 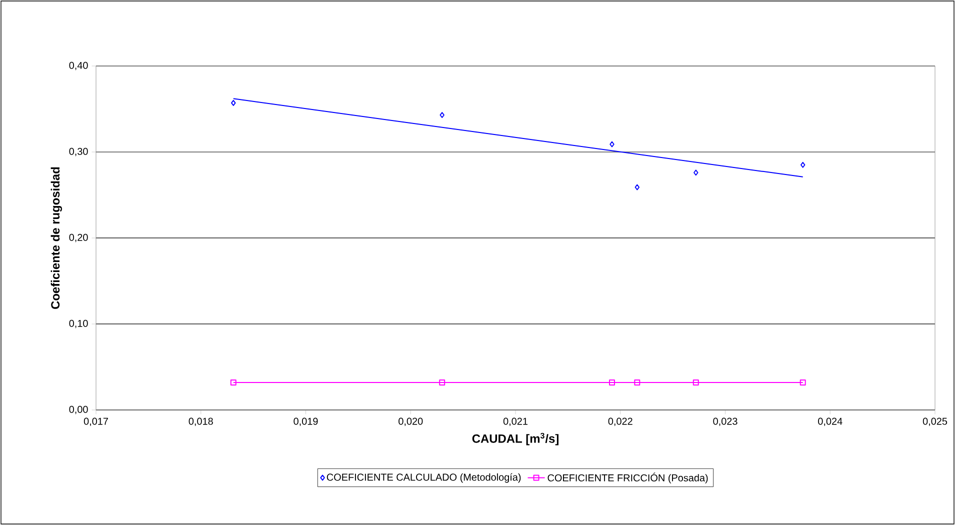 What do you see at coordinates (78, 238) in the screenshot?
I see `y-tick-label: 0,20` at bounding box center [78, 238].